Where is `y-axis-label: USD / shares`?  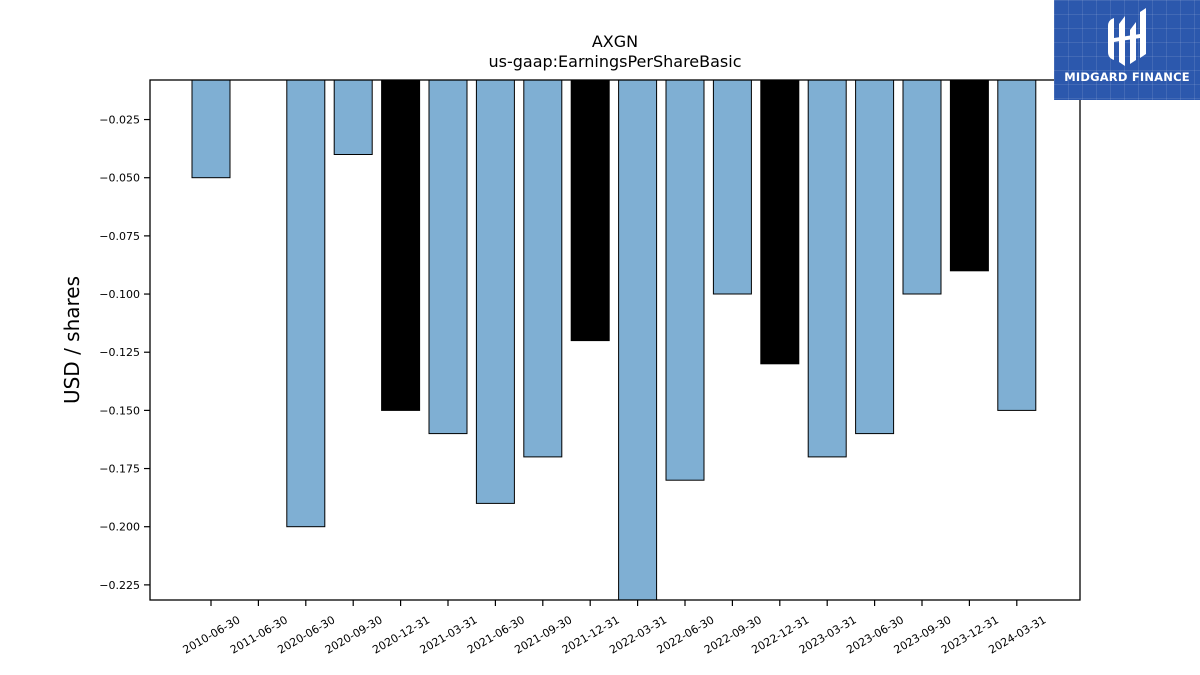 y-axis-label: USD / shares is located at coordinates (72, 340).